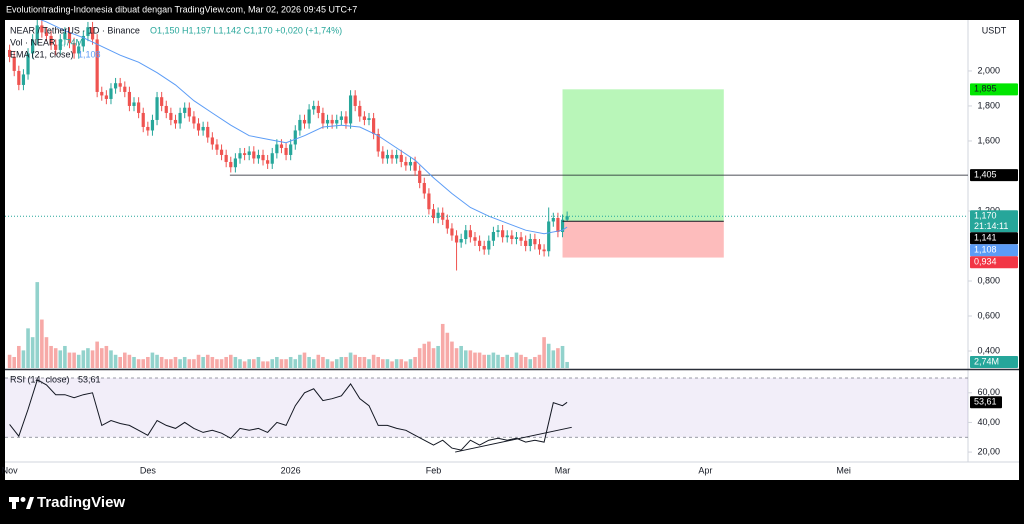 The image size is (1024, 524). Describe the element at coordinates (75, 30) in the screenshot. I see `symbol: NEAR / TetherUS · 1D · Binance` at that location.